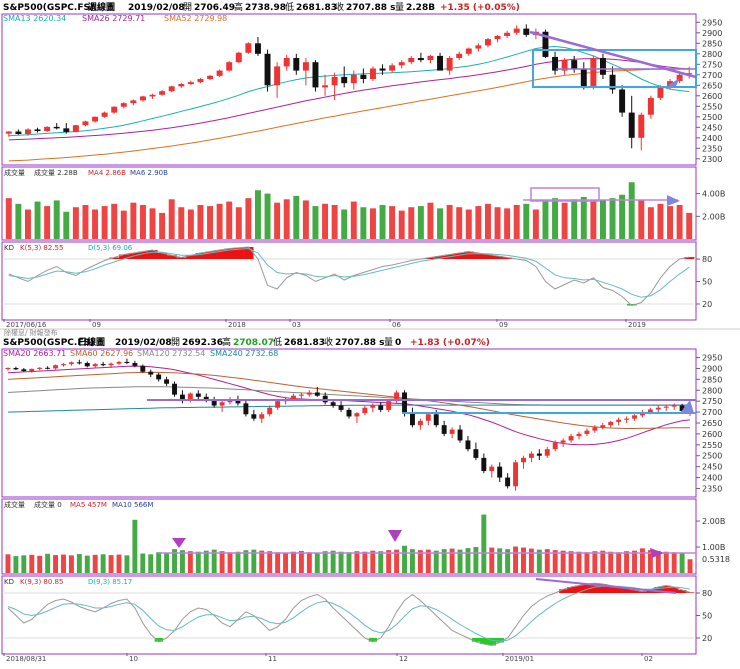  What do you see at coordinates (304, 343) in the screenshot?
I see `daily-low: 2681.83` at bounding box center [304, 343].